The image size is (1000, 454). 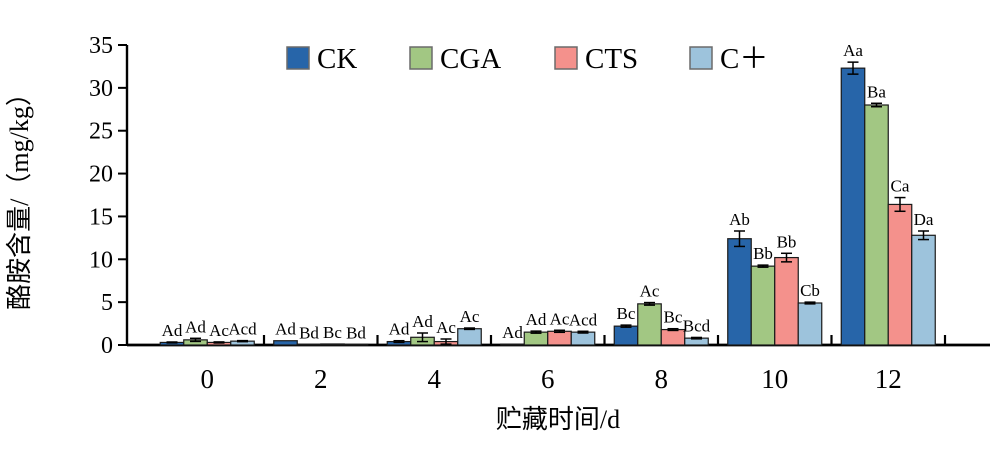 I want to click on x-category-label: 6, so click(x=548, y=379).